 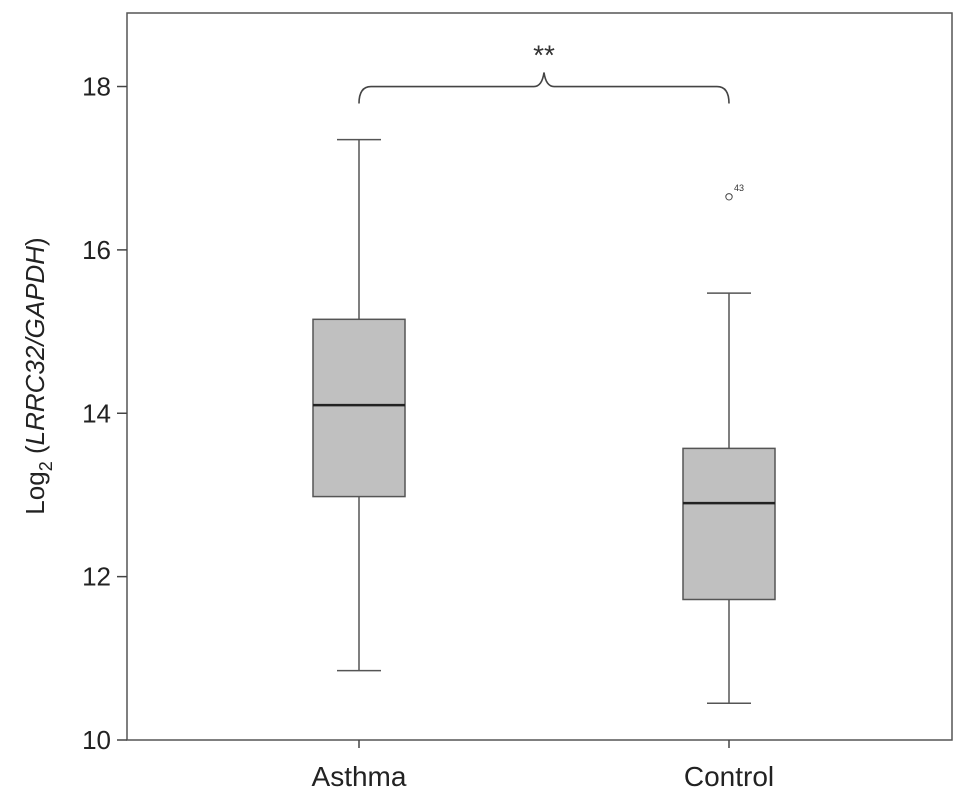 I want to click on y-tick-label: 18, so click(x=96, y=87).